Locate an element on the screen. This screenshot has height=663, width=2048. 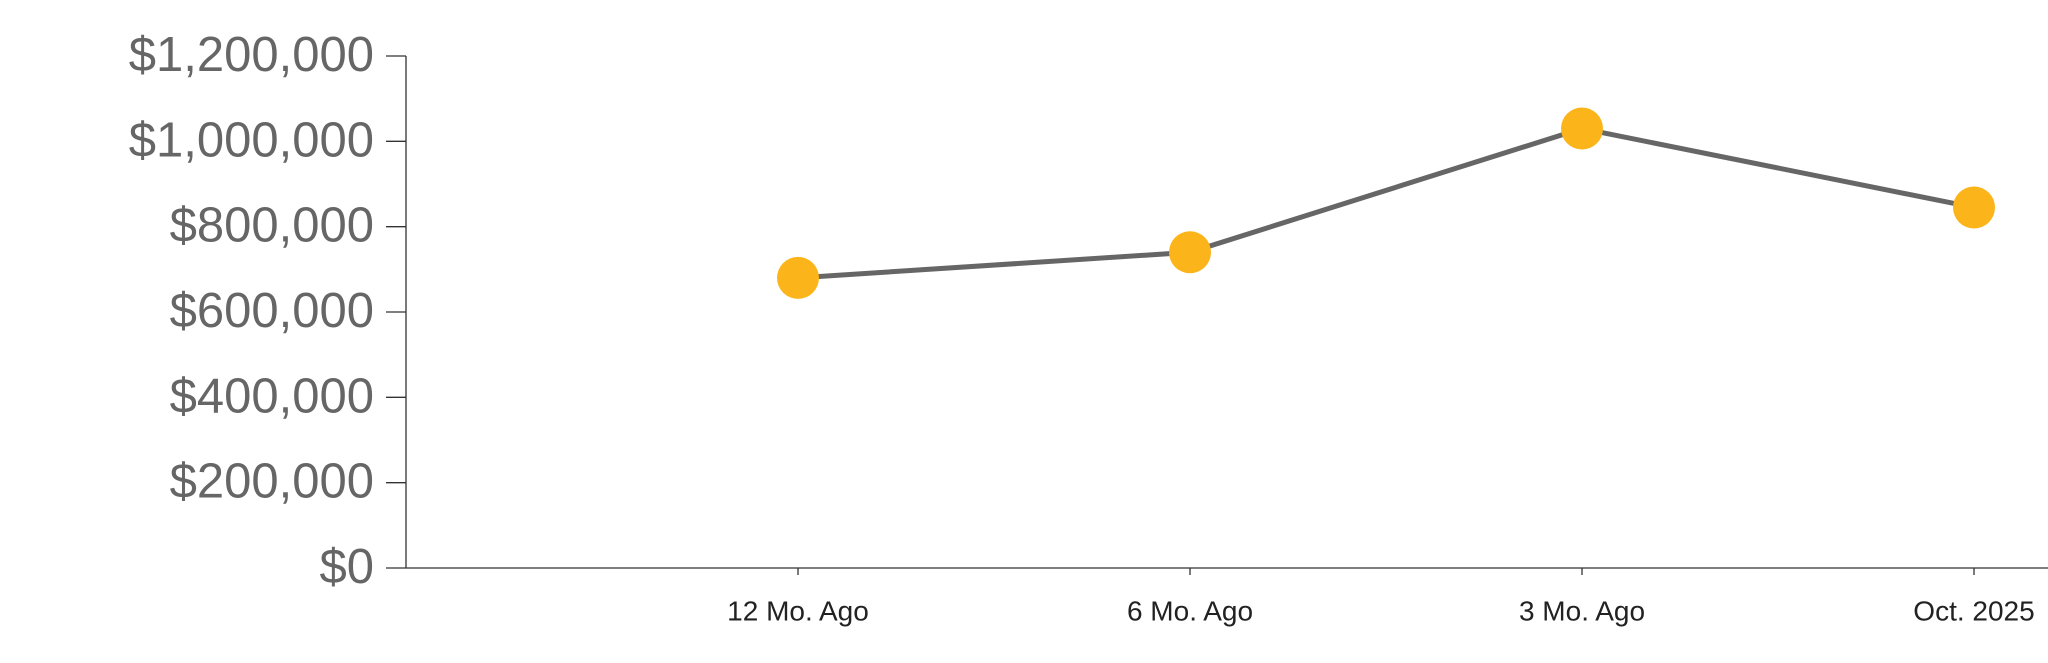
x-tick-label: 6 Mo. Ago is located at coordinates (1190, 610).